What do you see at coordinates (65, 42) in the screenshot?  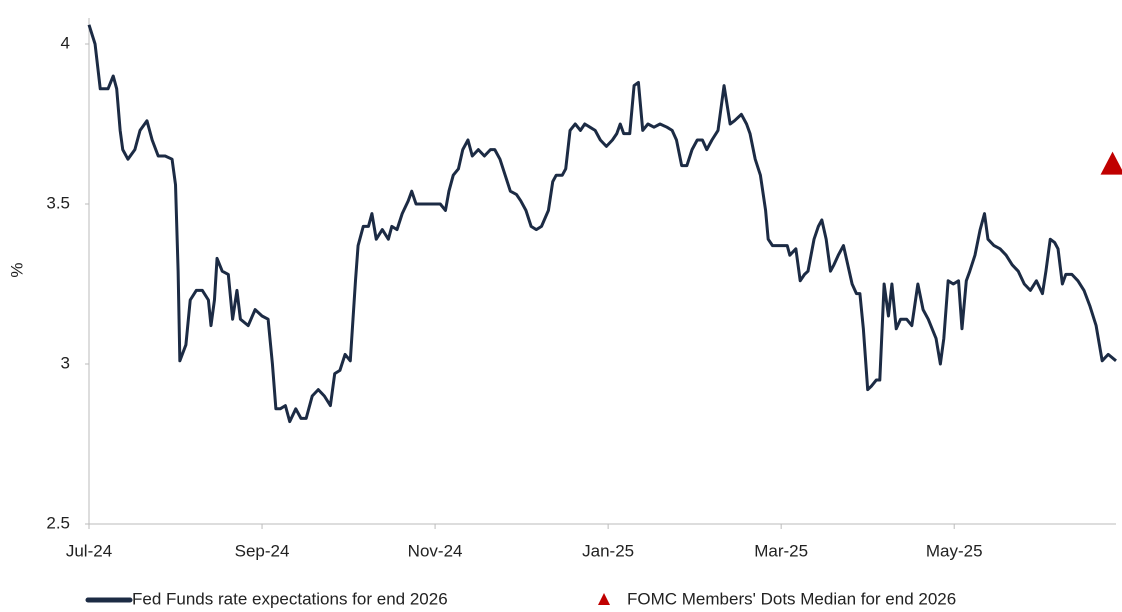 I see `y-tick-label: 4` at bounding box center [65, 42].